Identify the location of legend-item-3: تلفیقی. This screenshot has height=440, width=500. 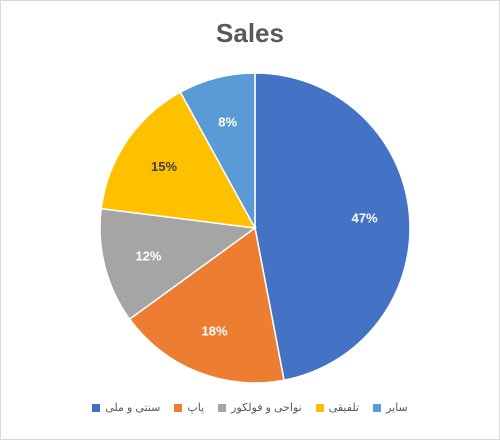
(337, 407).